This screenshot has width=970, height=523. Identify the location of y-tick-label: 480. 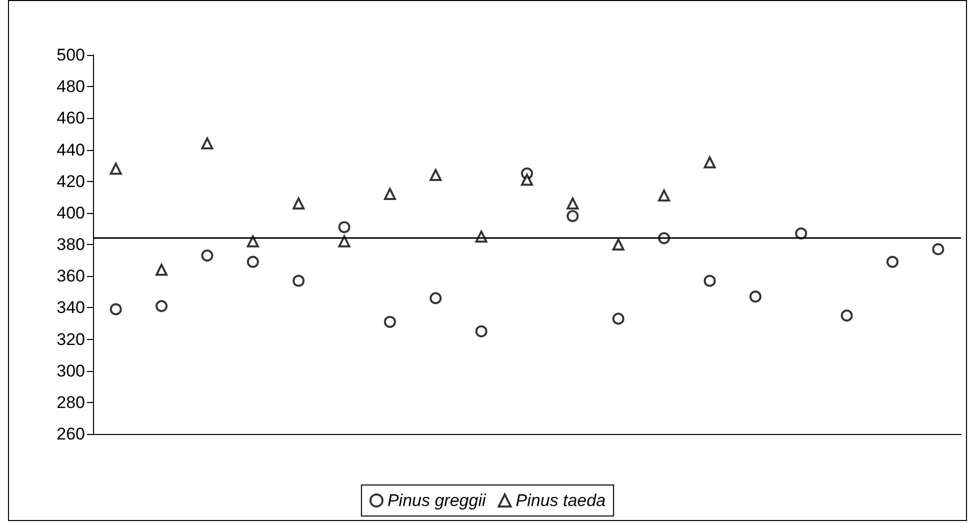
(70, 86).